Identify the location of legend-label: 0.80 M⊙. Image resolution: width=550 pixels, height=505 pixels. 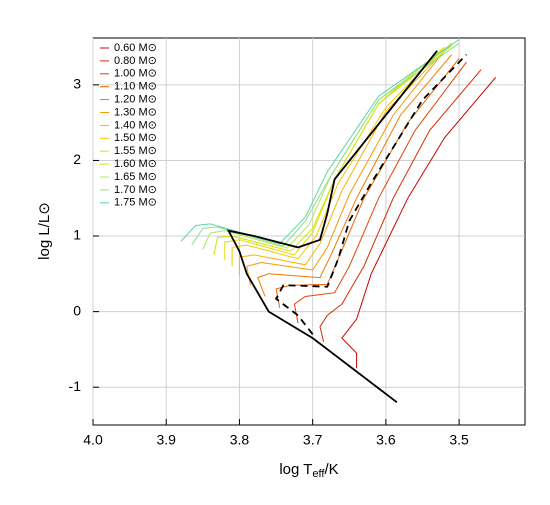
(135, 61).